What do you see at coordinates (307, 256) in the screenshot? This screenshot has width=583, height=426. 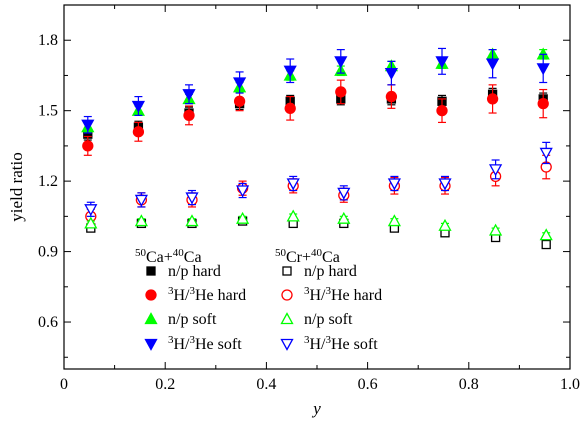 I see `legend-group-title: 50Cr+40Ca` at bounding box center [307, 256].